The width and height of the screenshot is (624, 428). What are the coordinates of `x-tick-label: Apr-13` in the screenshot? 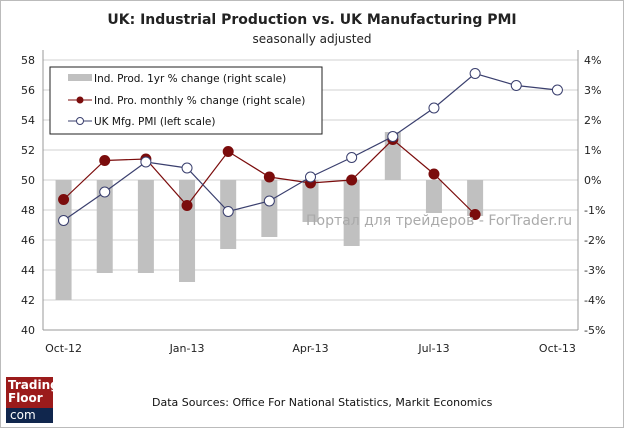 It's located at (310, 348).